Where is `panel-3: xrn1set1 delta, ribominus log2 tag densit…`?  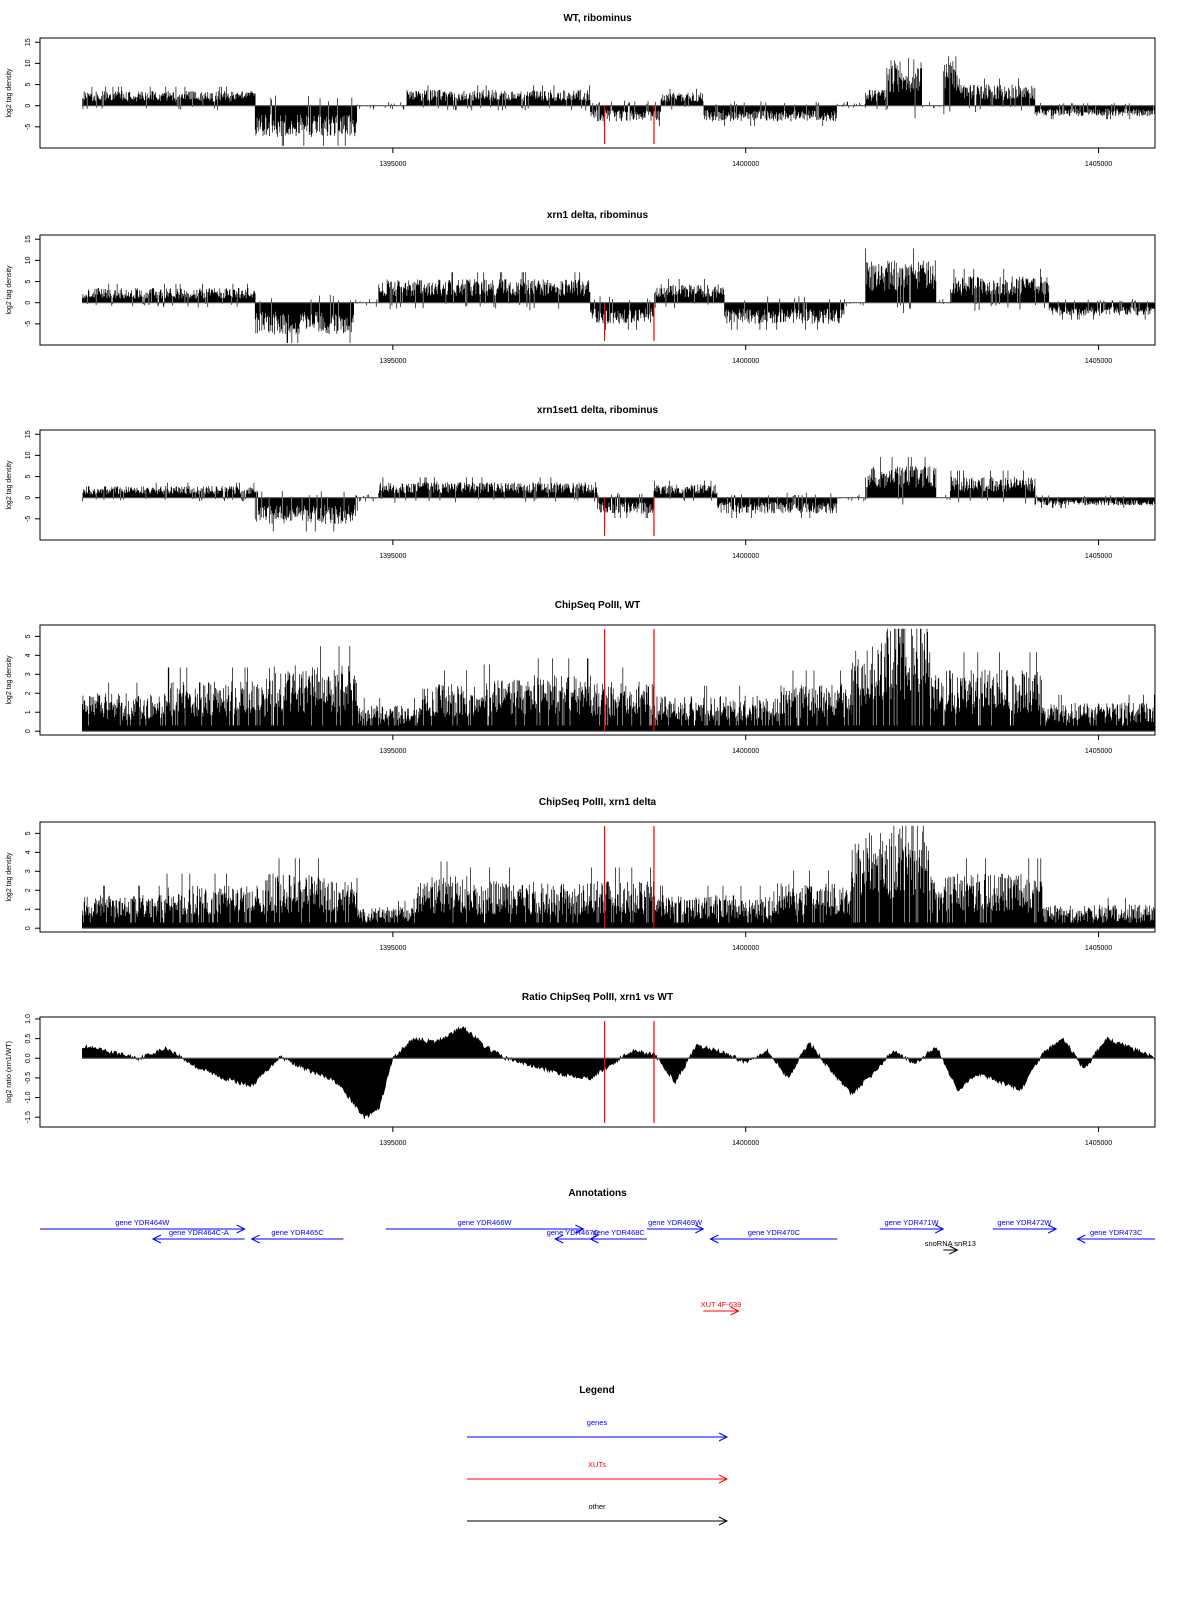 panel-3: xrn1set1 delta, ribominus log2 tag densit… is located at coordinates (581, 482).